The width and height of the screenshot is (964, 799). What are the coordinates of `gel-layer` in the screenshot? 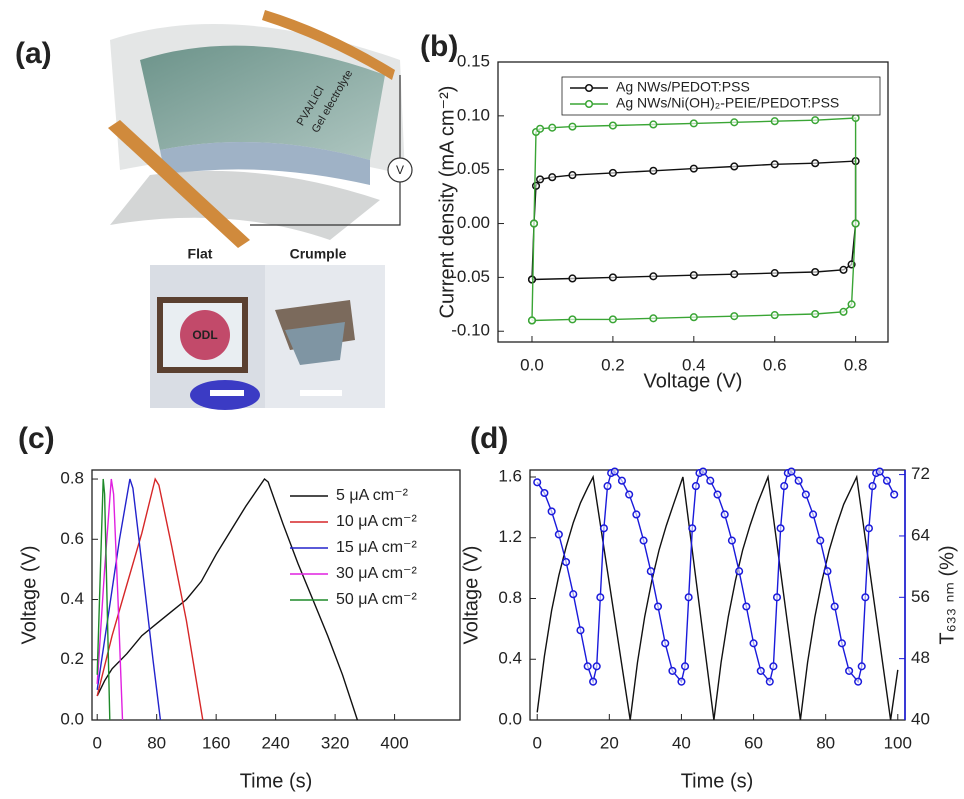 It's located at (265, 163).